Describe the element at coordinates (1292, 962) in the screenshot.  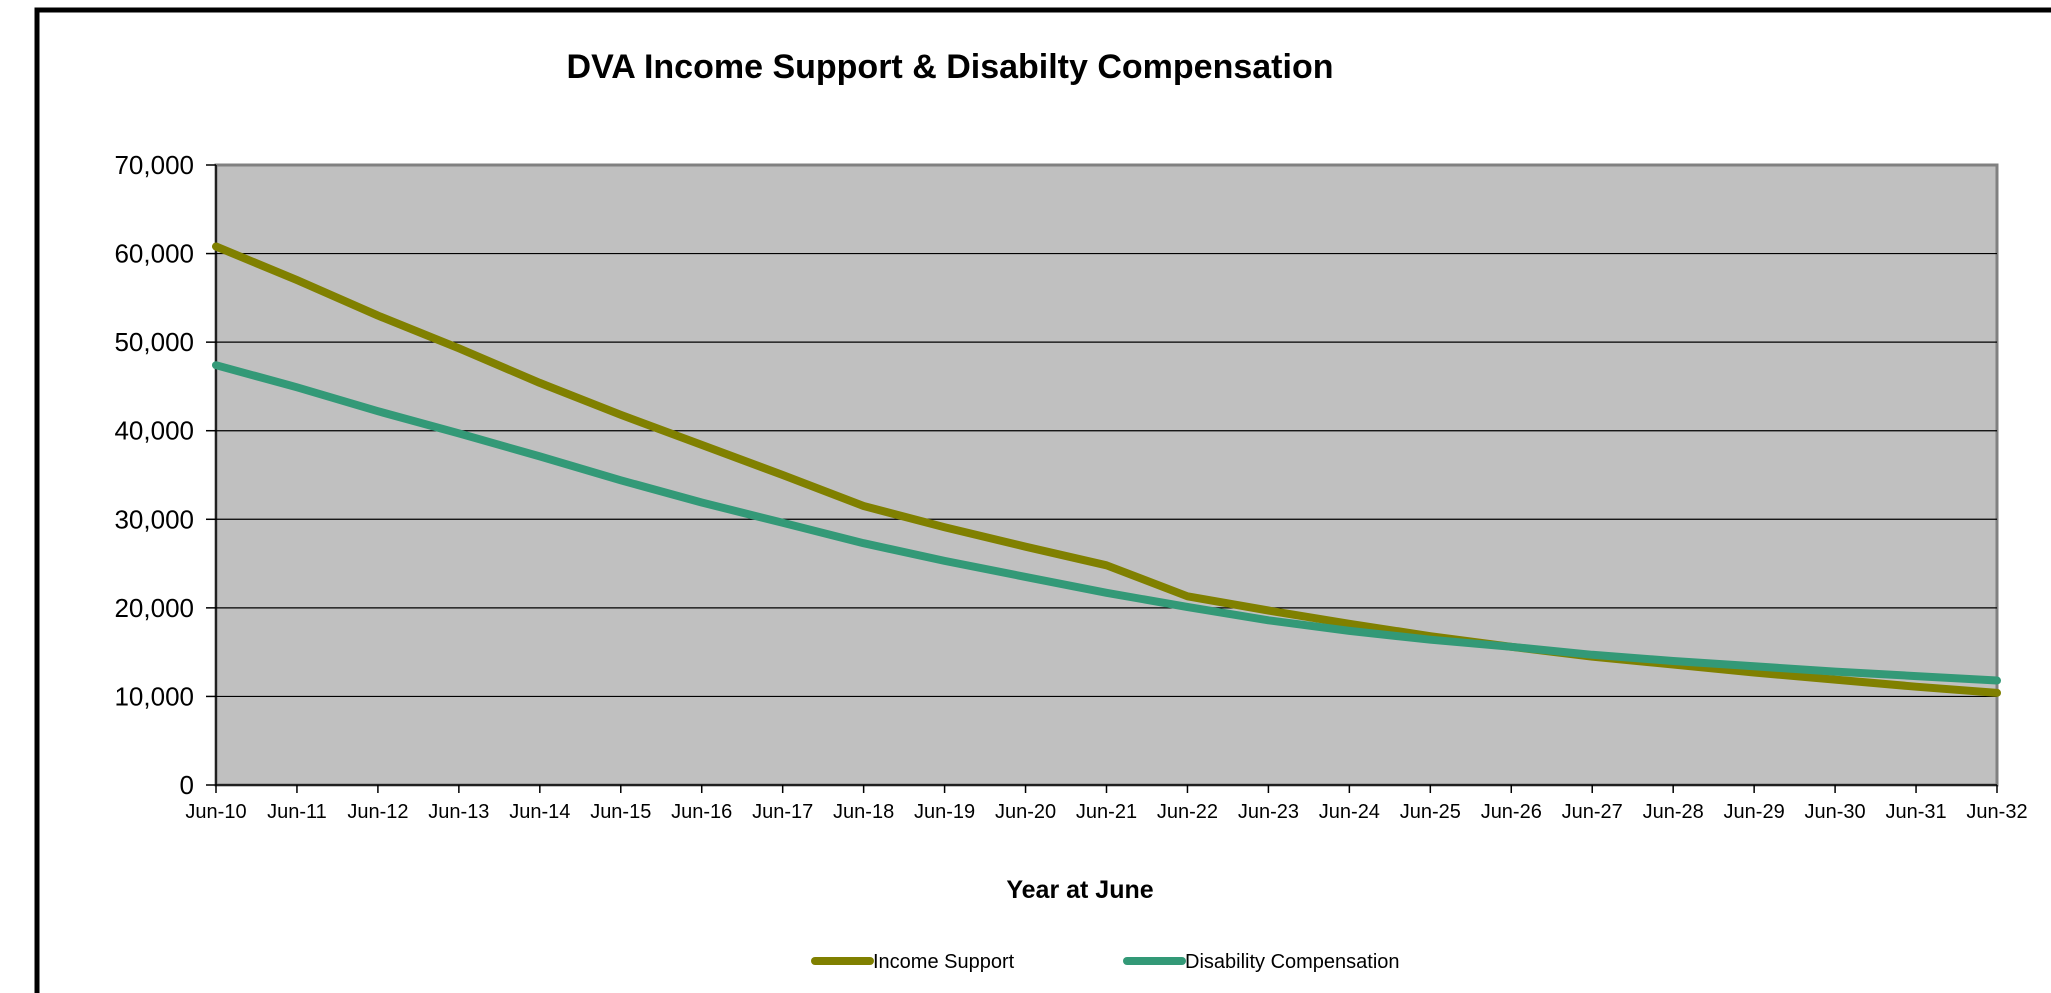
I see `legend-label-1: Disability Compensation` at that location.